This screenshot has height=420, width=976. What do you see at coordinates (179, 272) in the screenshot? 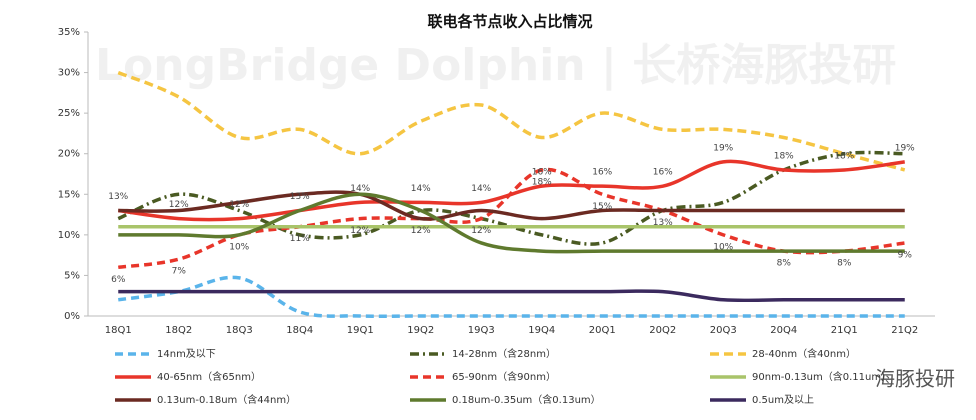
I see `value-label: 7%` at bounding box center [179, 272].